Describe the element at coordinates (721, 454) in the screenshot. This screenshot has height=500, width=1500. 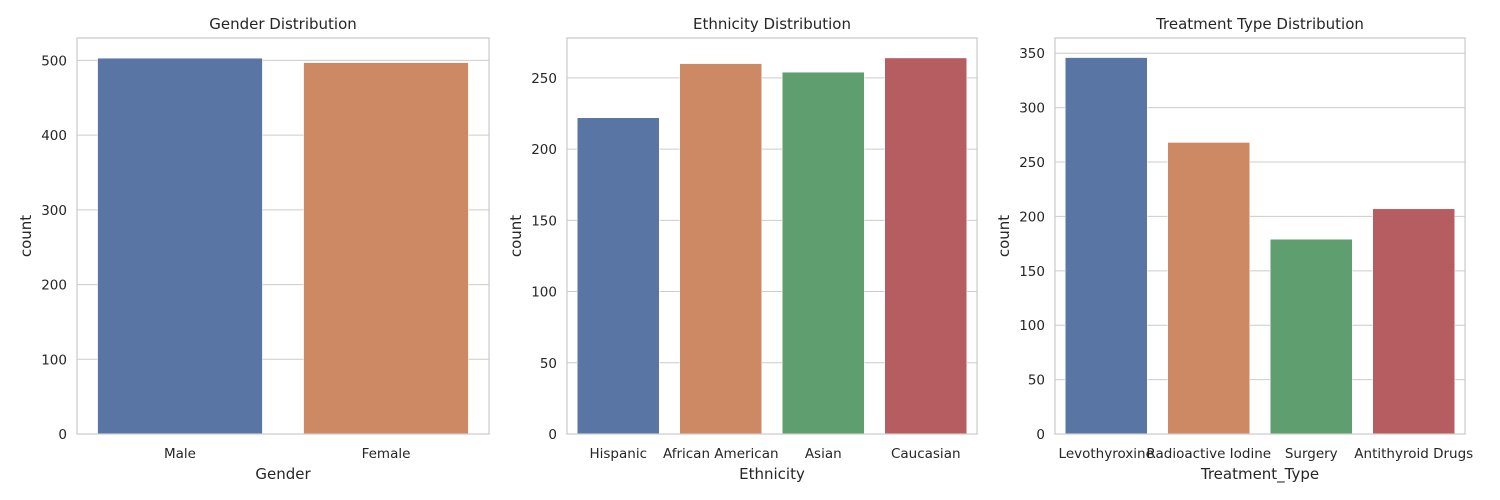
I see `x-tick-label: African American` at that location.